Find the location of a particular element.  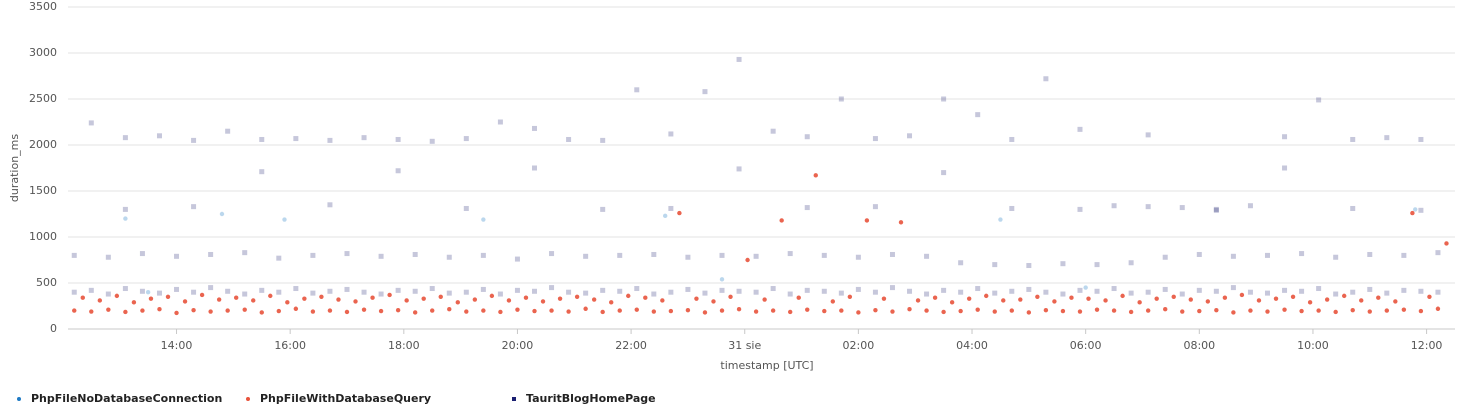

y-tick-label: 3500 is located at coordinates (43, 6).